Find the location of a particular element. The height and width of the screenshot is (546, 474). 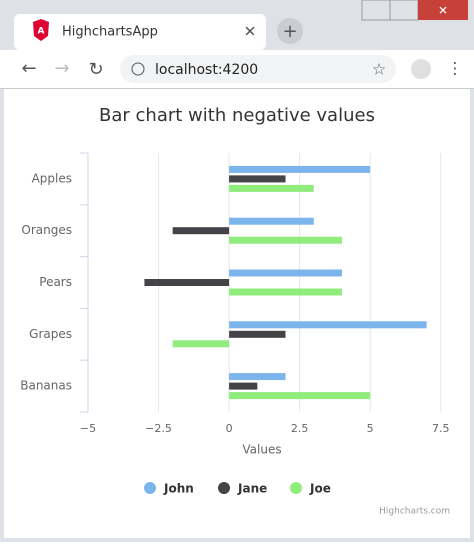

legend-label: Jane is located at coordinates (252, 489).